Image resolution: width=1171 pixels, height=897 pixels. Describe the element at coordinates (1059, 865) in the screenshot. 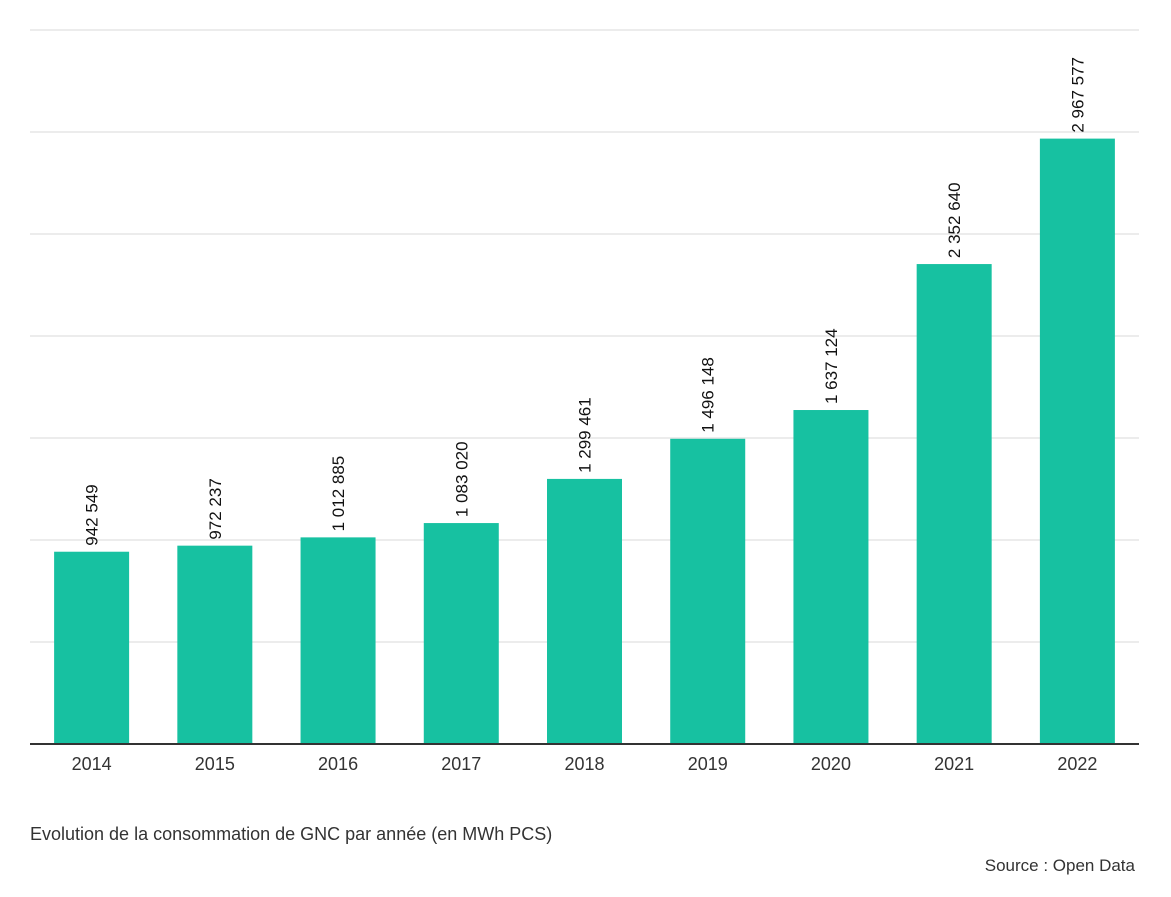

I see `chart-source: Source : Open Data` at that location.